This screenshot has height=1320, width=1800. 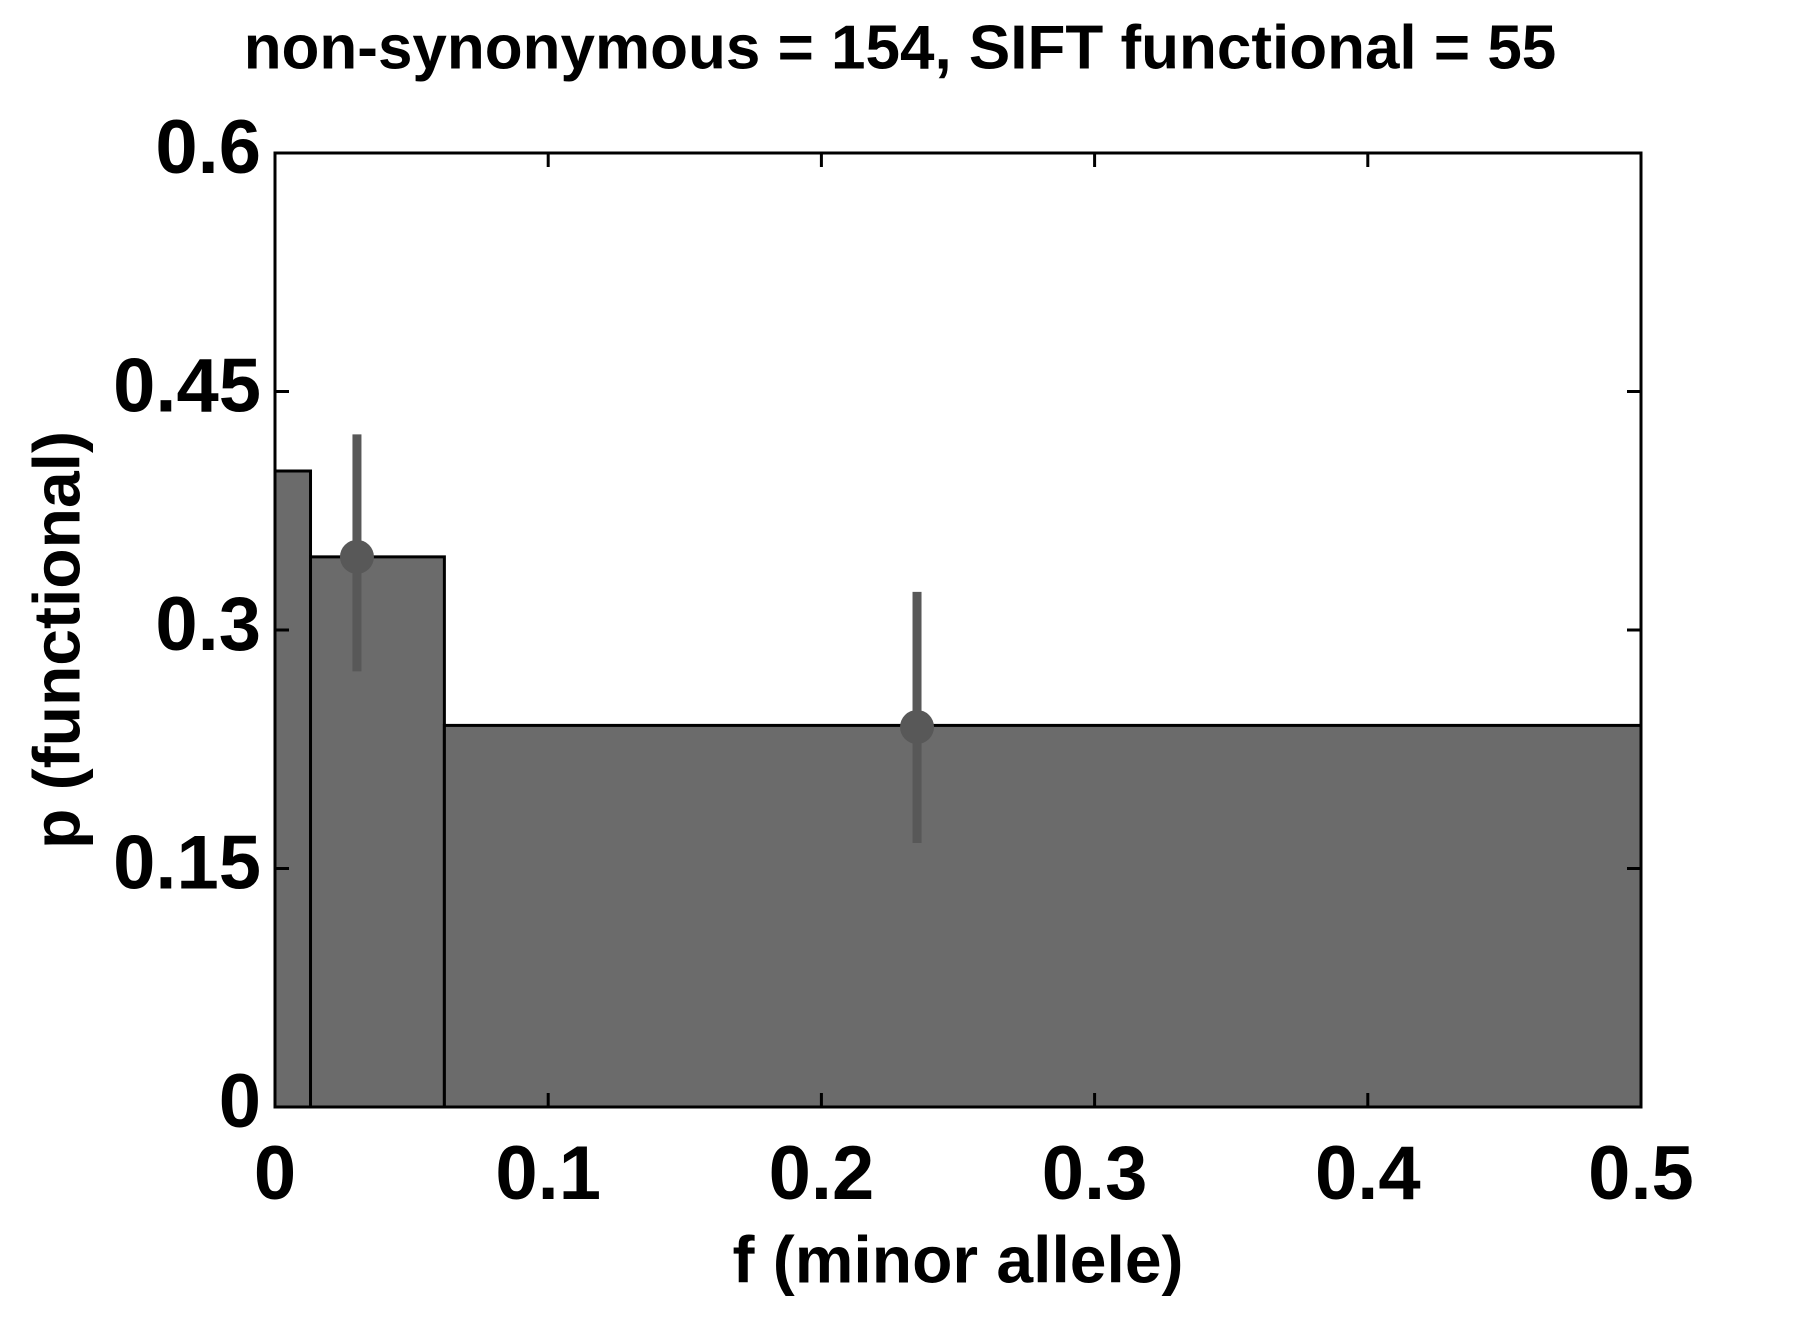 What do you see at coordinates (957, 1259) in the screenshot?
I see `x-axis-label: f (minor allele)` at bounding box center [957, 1259].